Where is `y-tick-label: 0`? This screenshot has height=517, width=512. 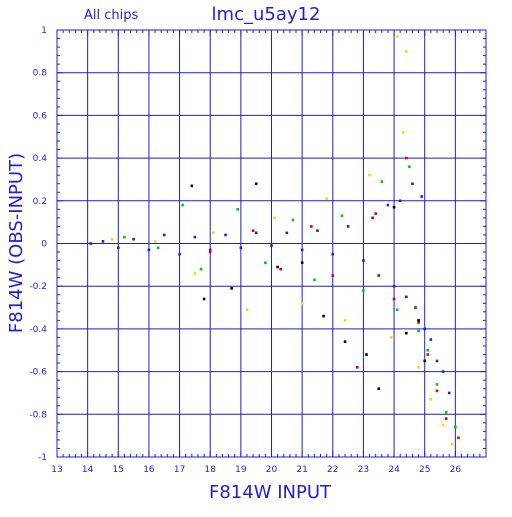
y-tick-label: 0 is located at coordinates (44, 245).